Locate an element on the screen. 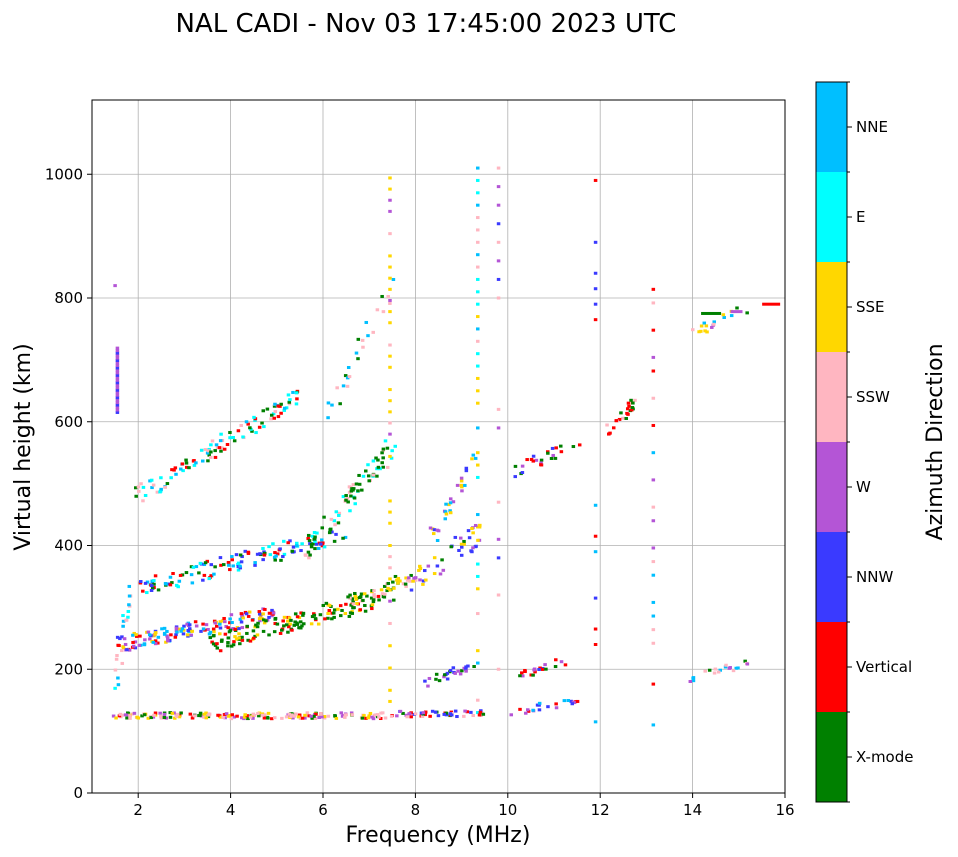 The image size is (958, 857). chart-title: NAL CADI - Nov 03 17:45:00 2023 UTC is located at coordinates (426, 24).